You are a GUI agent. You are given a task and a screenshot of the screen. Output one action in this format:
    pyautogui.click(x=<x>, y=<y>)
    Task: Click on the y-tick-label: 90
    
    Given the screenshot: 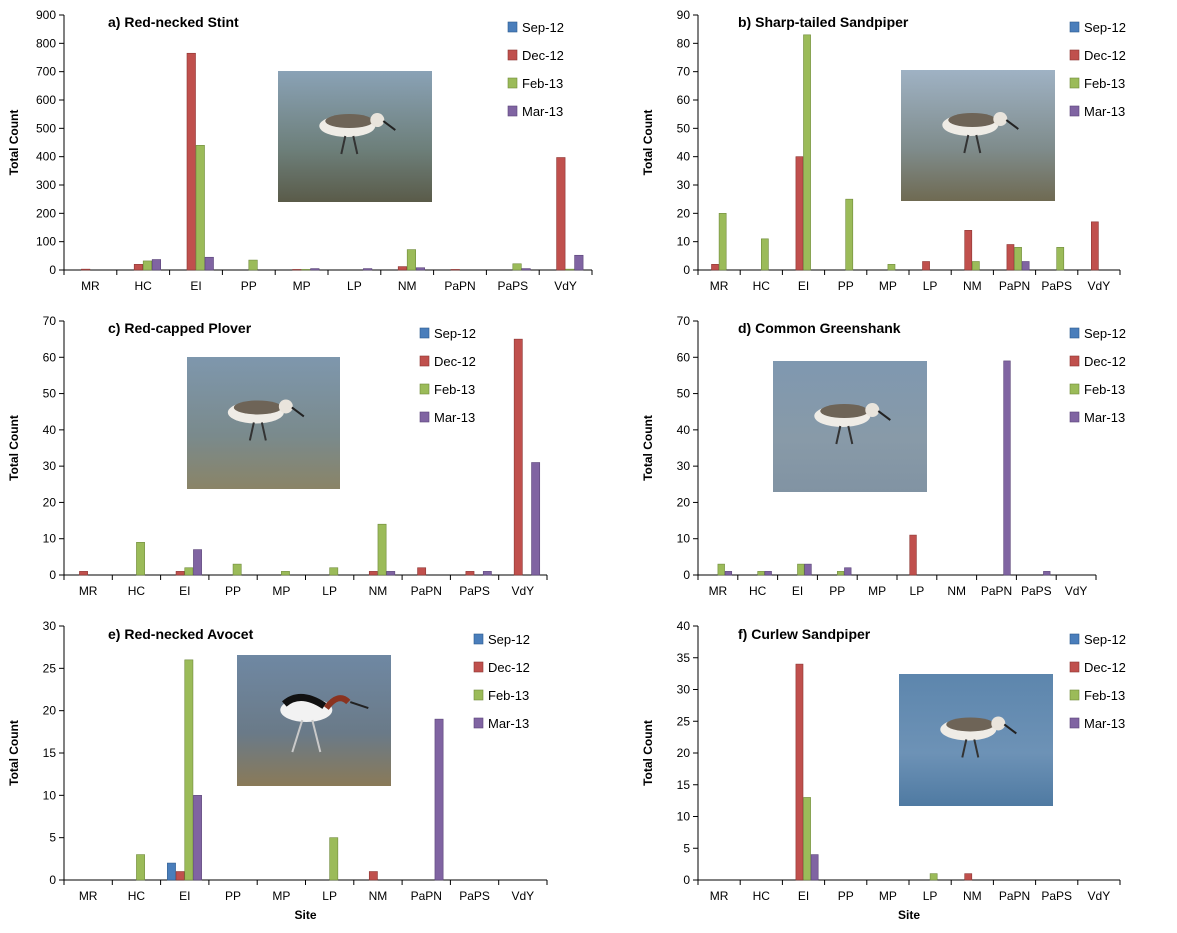 What is the action you would take?
    pyautogui.click(x=684, y=15)
    